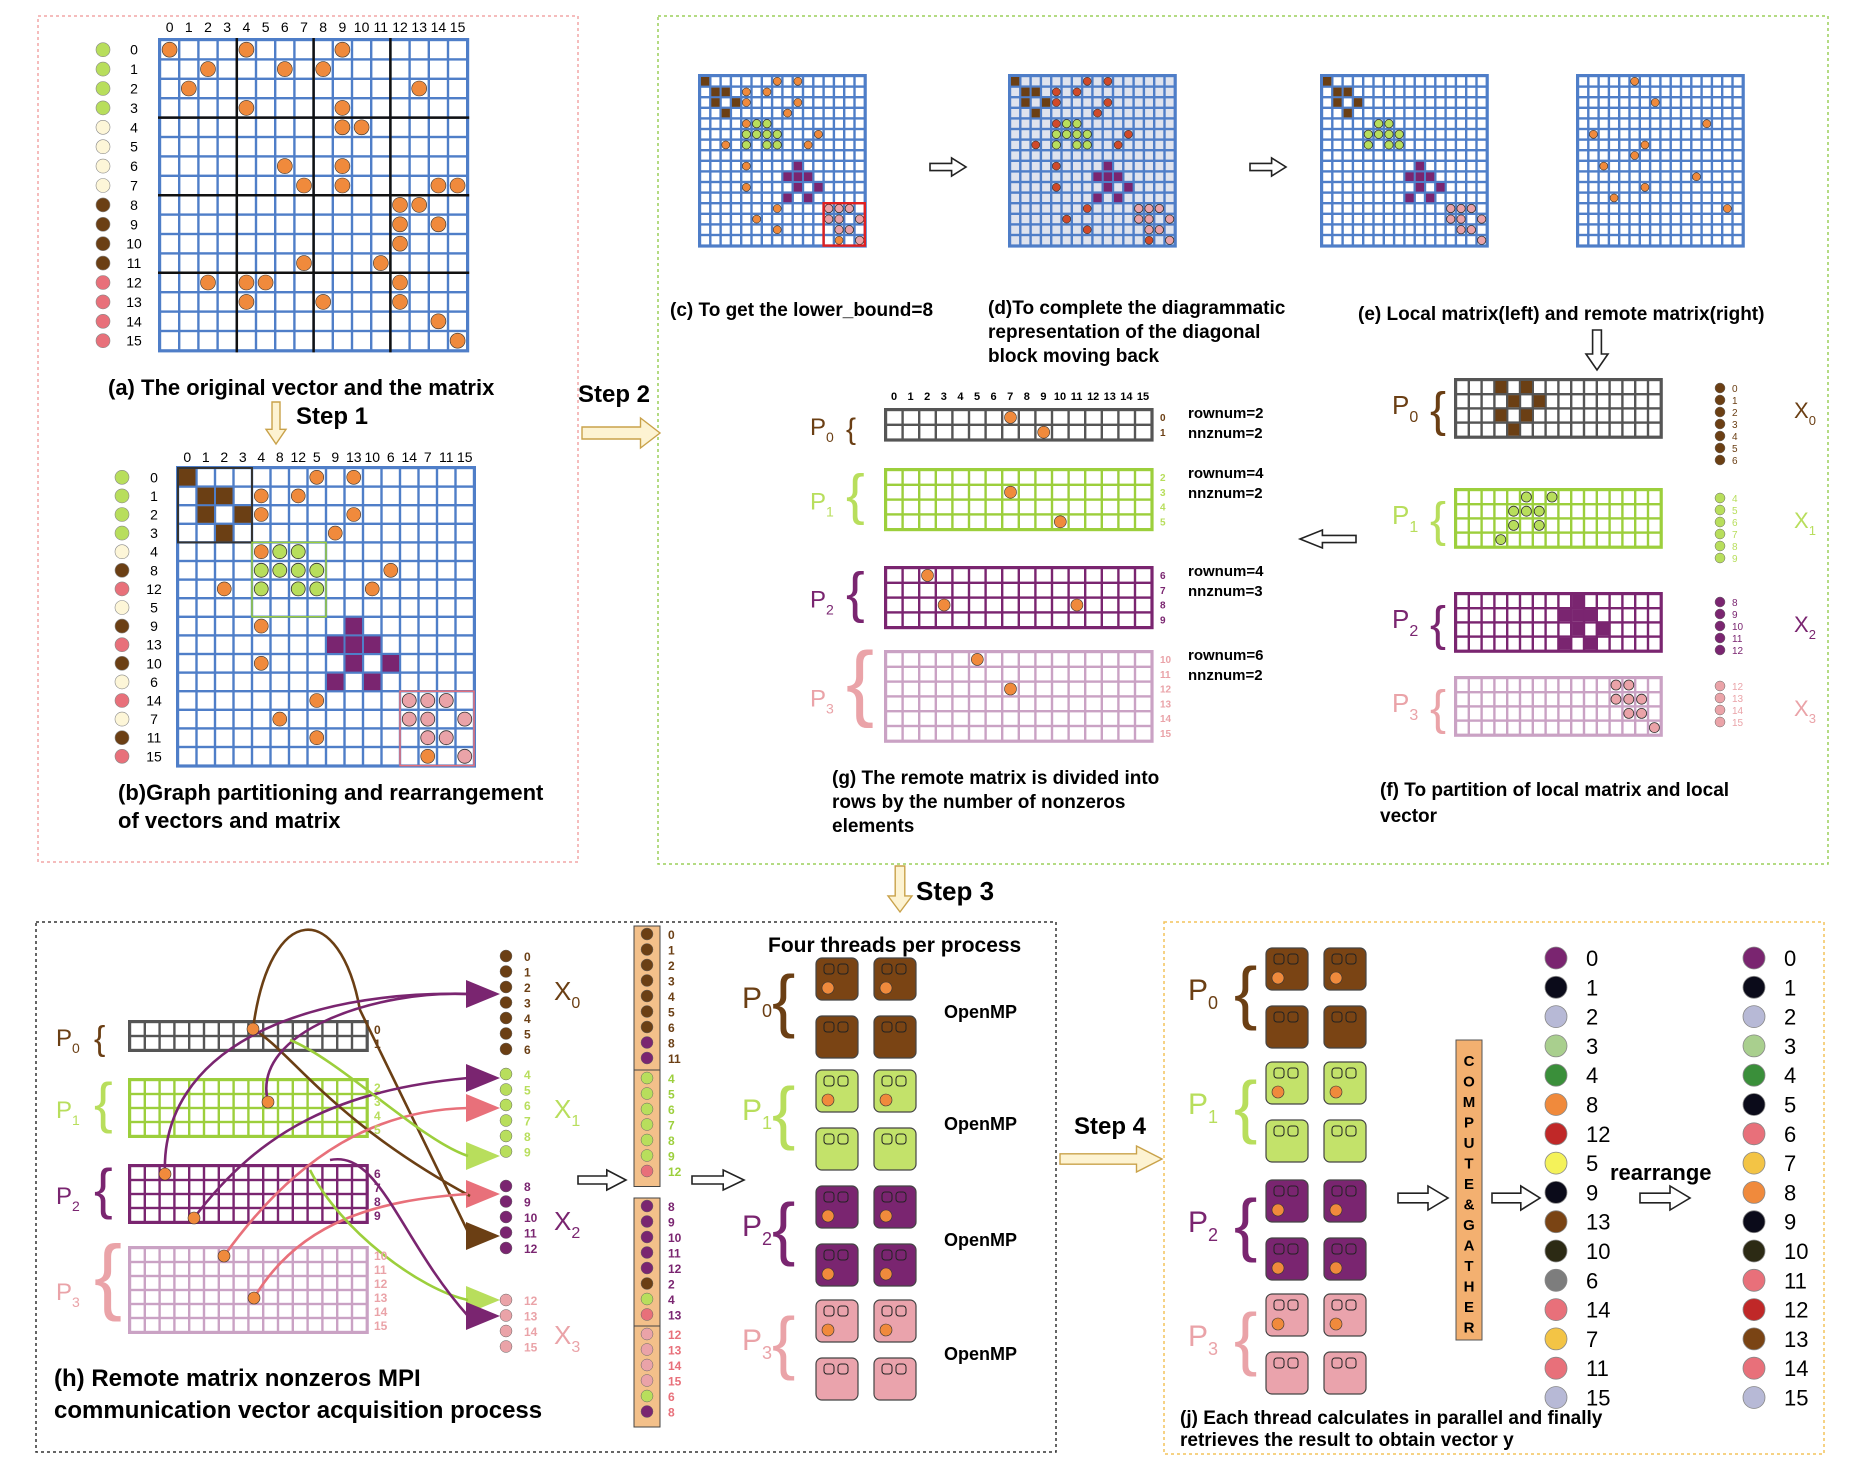 The height and width of the screenshot is (1468, 1874). What do you see at coordinates (1203, 1225) in the screenshot?
I see `proc-label: P2` at bounding box center [1203, 1225].